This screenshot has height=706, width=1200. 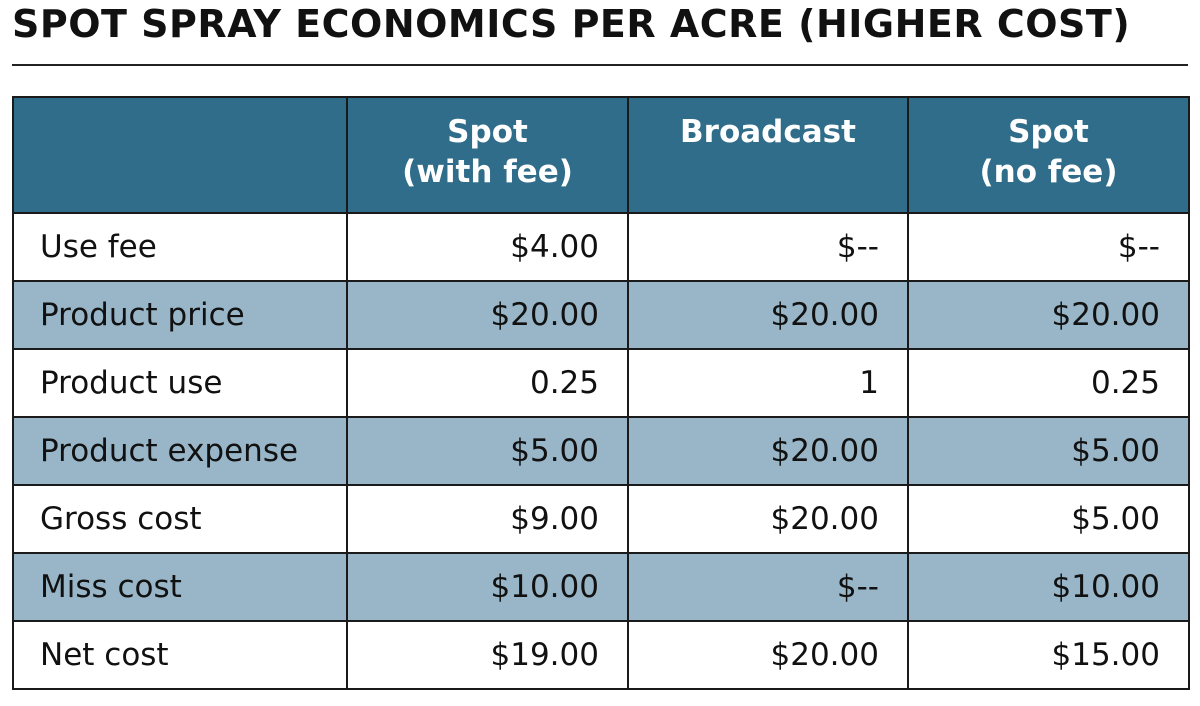 I want to click on header-spot-no-fee: Spot (no fee), so click(x=1048, y=155).